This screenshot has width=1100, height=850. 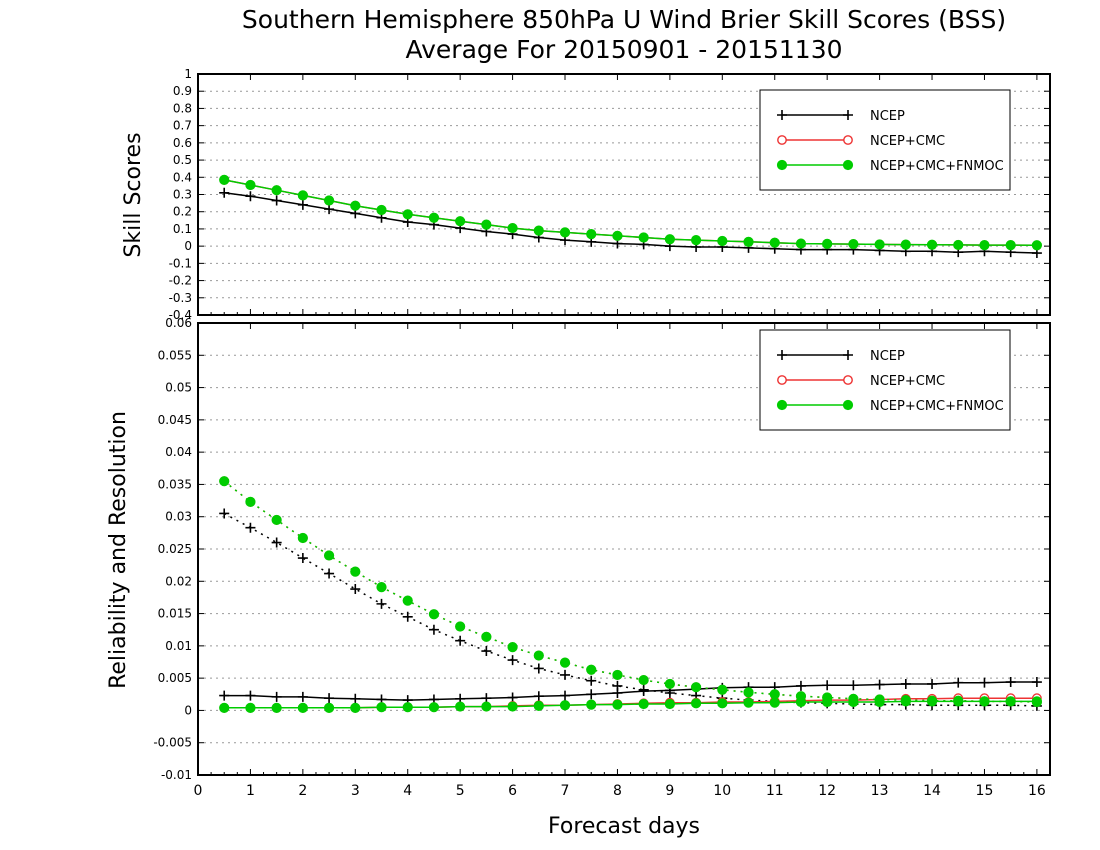 I want to click on series-ncep, so click(x=630, y=223).